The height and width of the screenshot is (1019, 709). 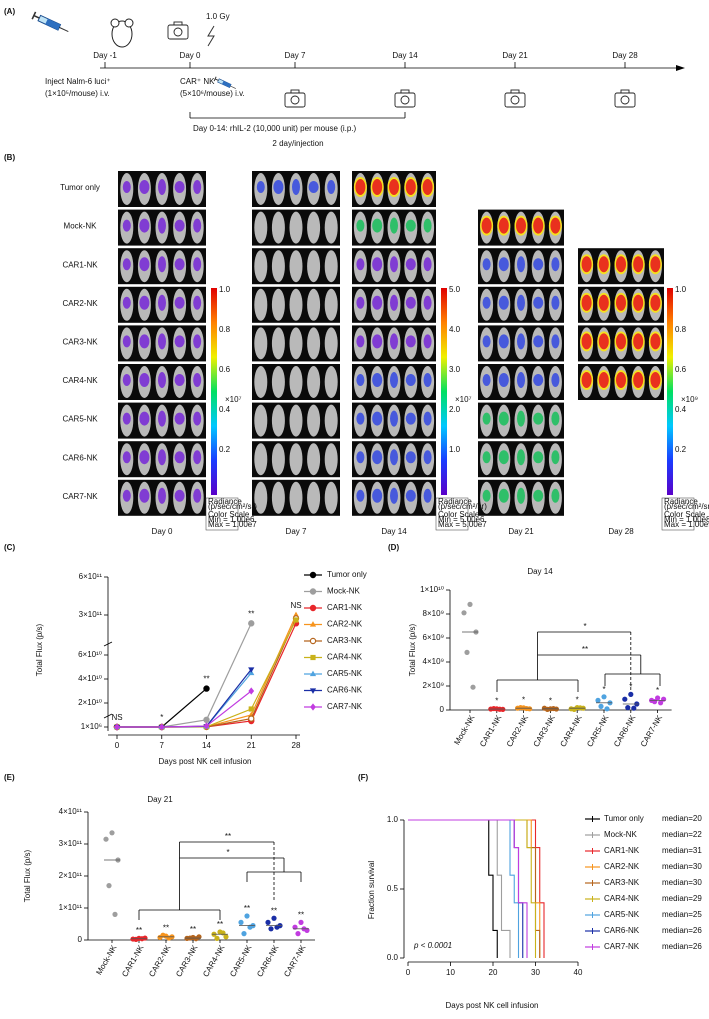 What do you see at coordinates (621, 834) in the screenshot?
I see `legend-label: Mock-NK` at bounding box center [621, 834].